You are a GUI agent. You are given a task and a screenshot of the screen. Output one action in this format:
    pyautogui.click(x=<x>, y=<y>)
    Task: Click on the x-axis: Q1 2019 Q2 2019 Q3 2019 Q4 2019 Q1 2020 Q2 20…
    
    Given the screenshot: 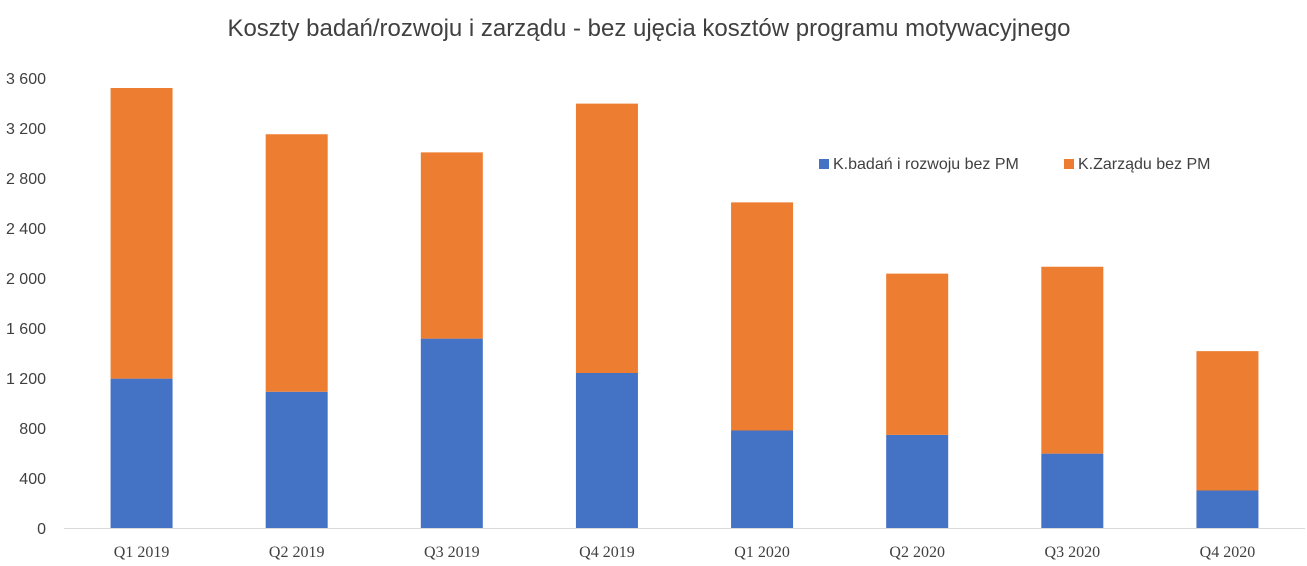 What is the action you would take?
    pyautogui.click(x=684, y=552)
    